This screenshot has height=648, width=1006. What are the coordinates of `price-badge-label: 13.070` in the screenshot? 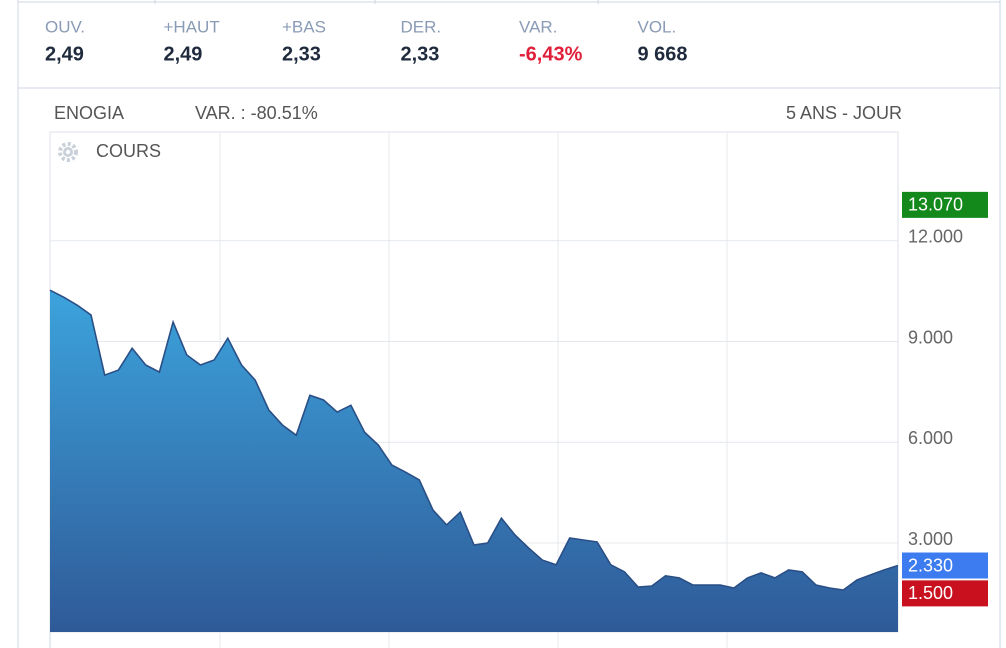 It's located at (935, 205).